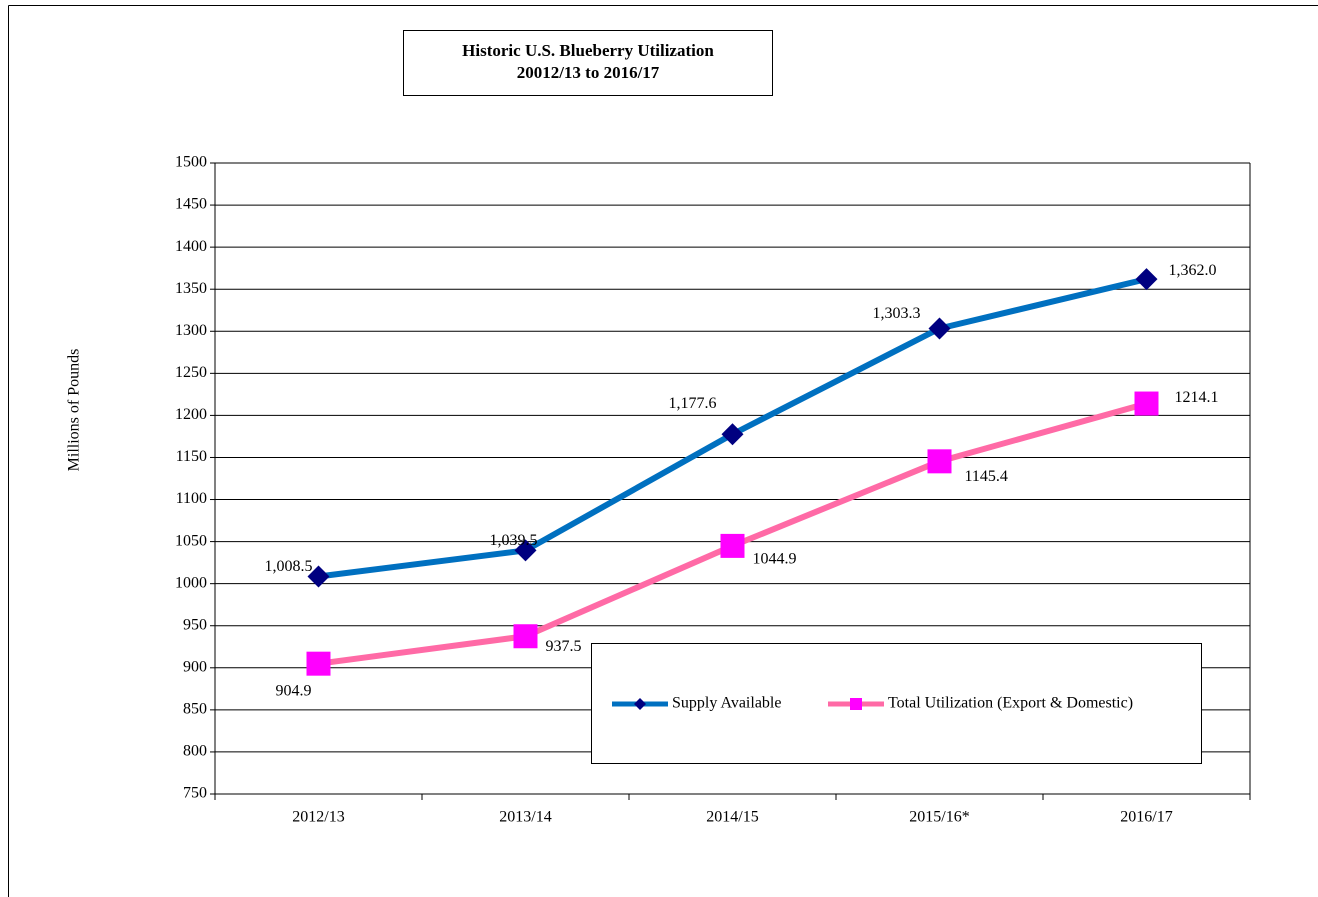 The height and width of the screenshot is (897, 1318). Describe the element at coordinates (294, 690) in the screenshot. I see `data-label: 904.9` at that location.